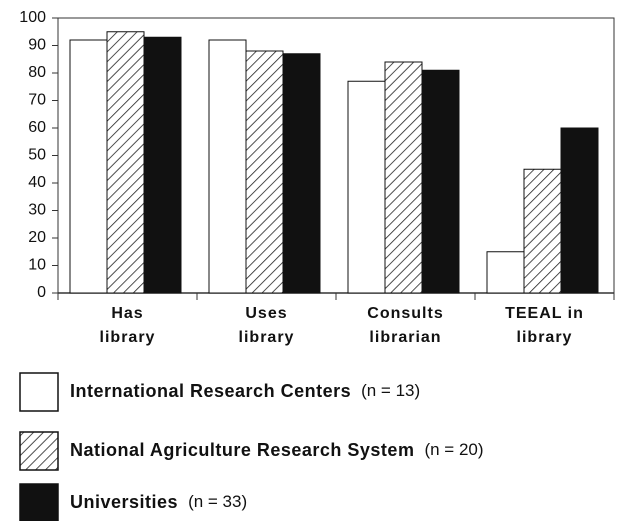 The image size is (621, 521). Describe the element at coordinates (266, 313) in the screenshot. I see `x-tick-label: Uses` at that location.